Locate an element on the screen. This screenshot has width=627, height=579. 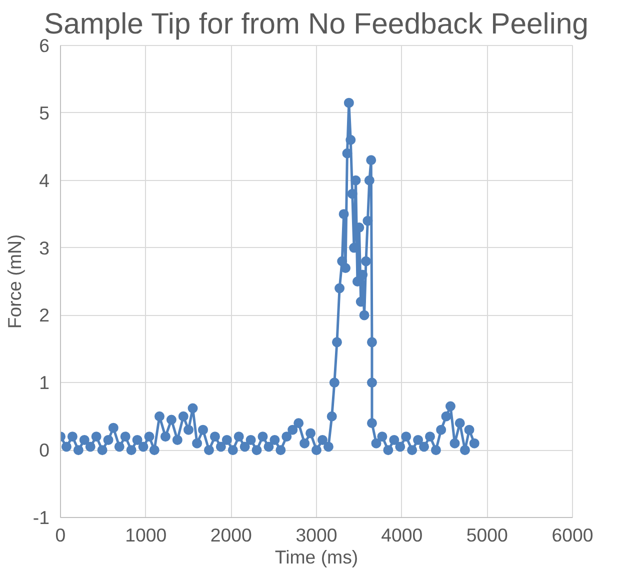
x-axis-title: Time (ms) is located at coordinates (316, 557).